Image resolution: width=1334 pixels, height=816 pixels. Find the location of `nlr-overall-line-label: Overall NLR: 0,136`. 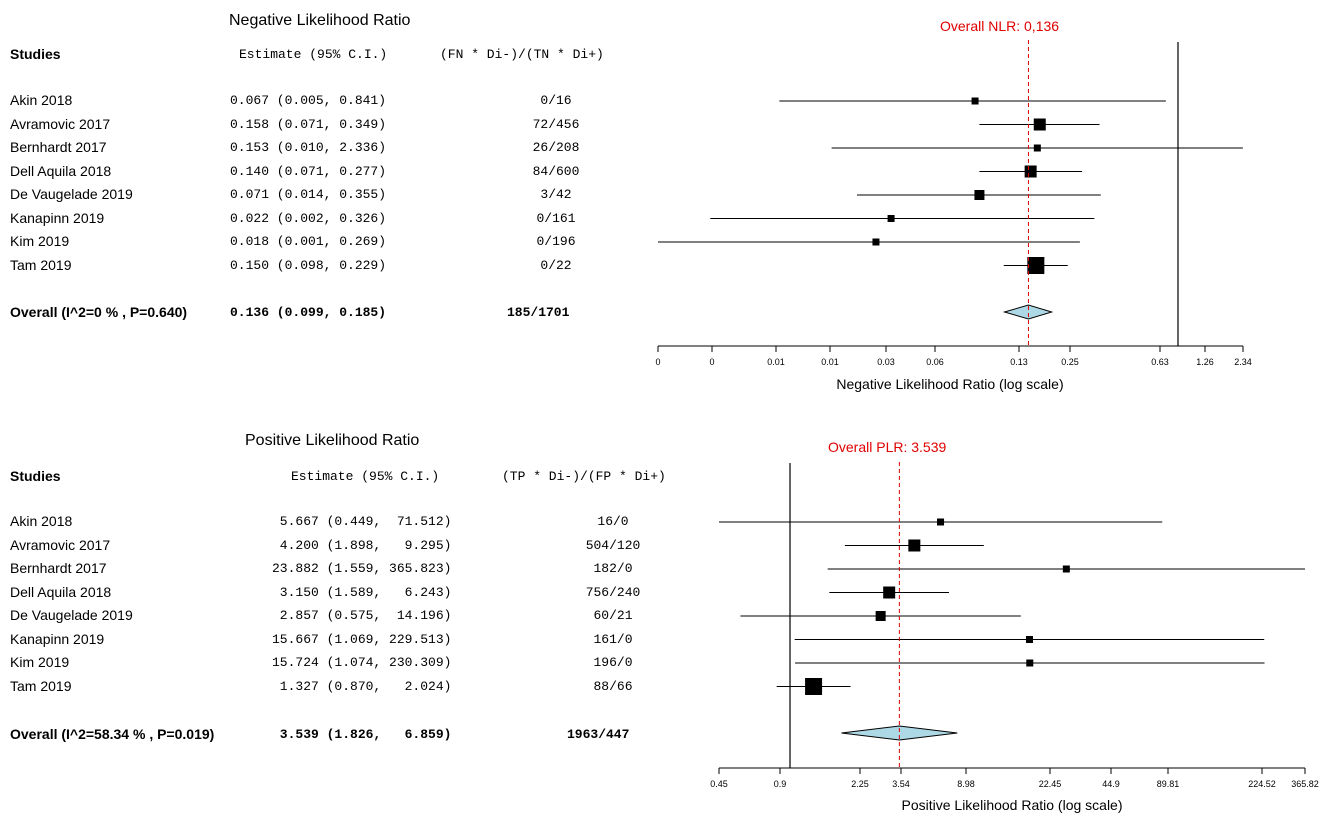

nlr-overall-line-label: Overall NLR: 0,136 is located at coordinates (999, 26).